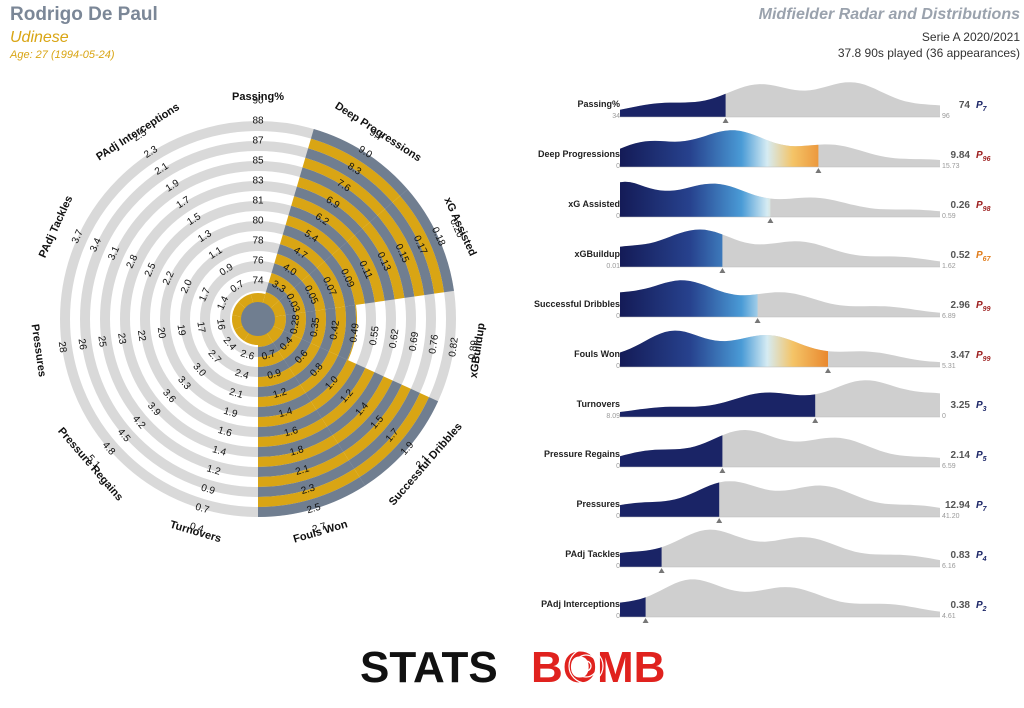 This screenshot has width=1024, height=708. I want to click on radar-axis-label-8: Pressures, so click(38, 350).